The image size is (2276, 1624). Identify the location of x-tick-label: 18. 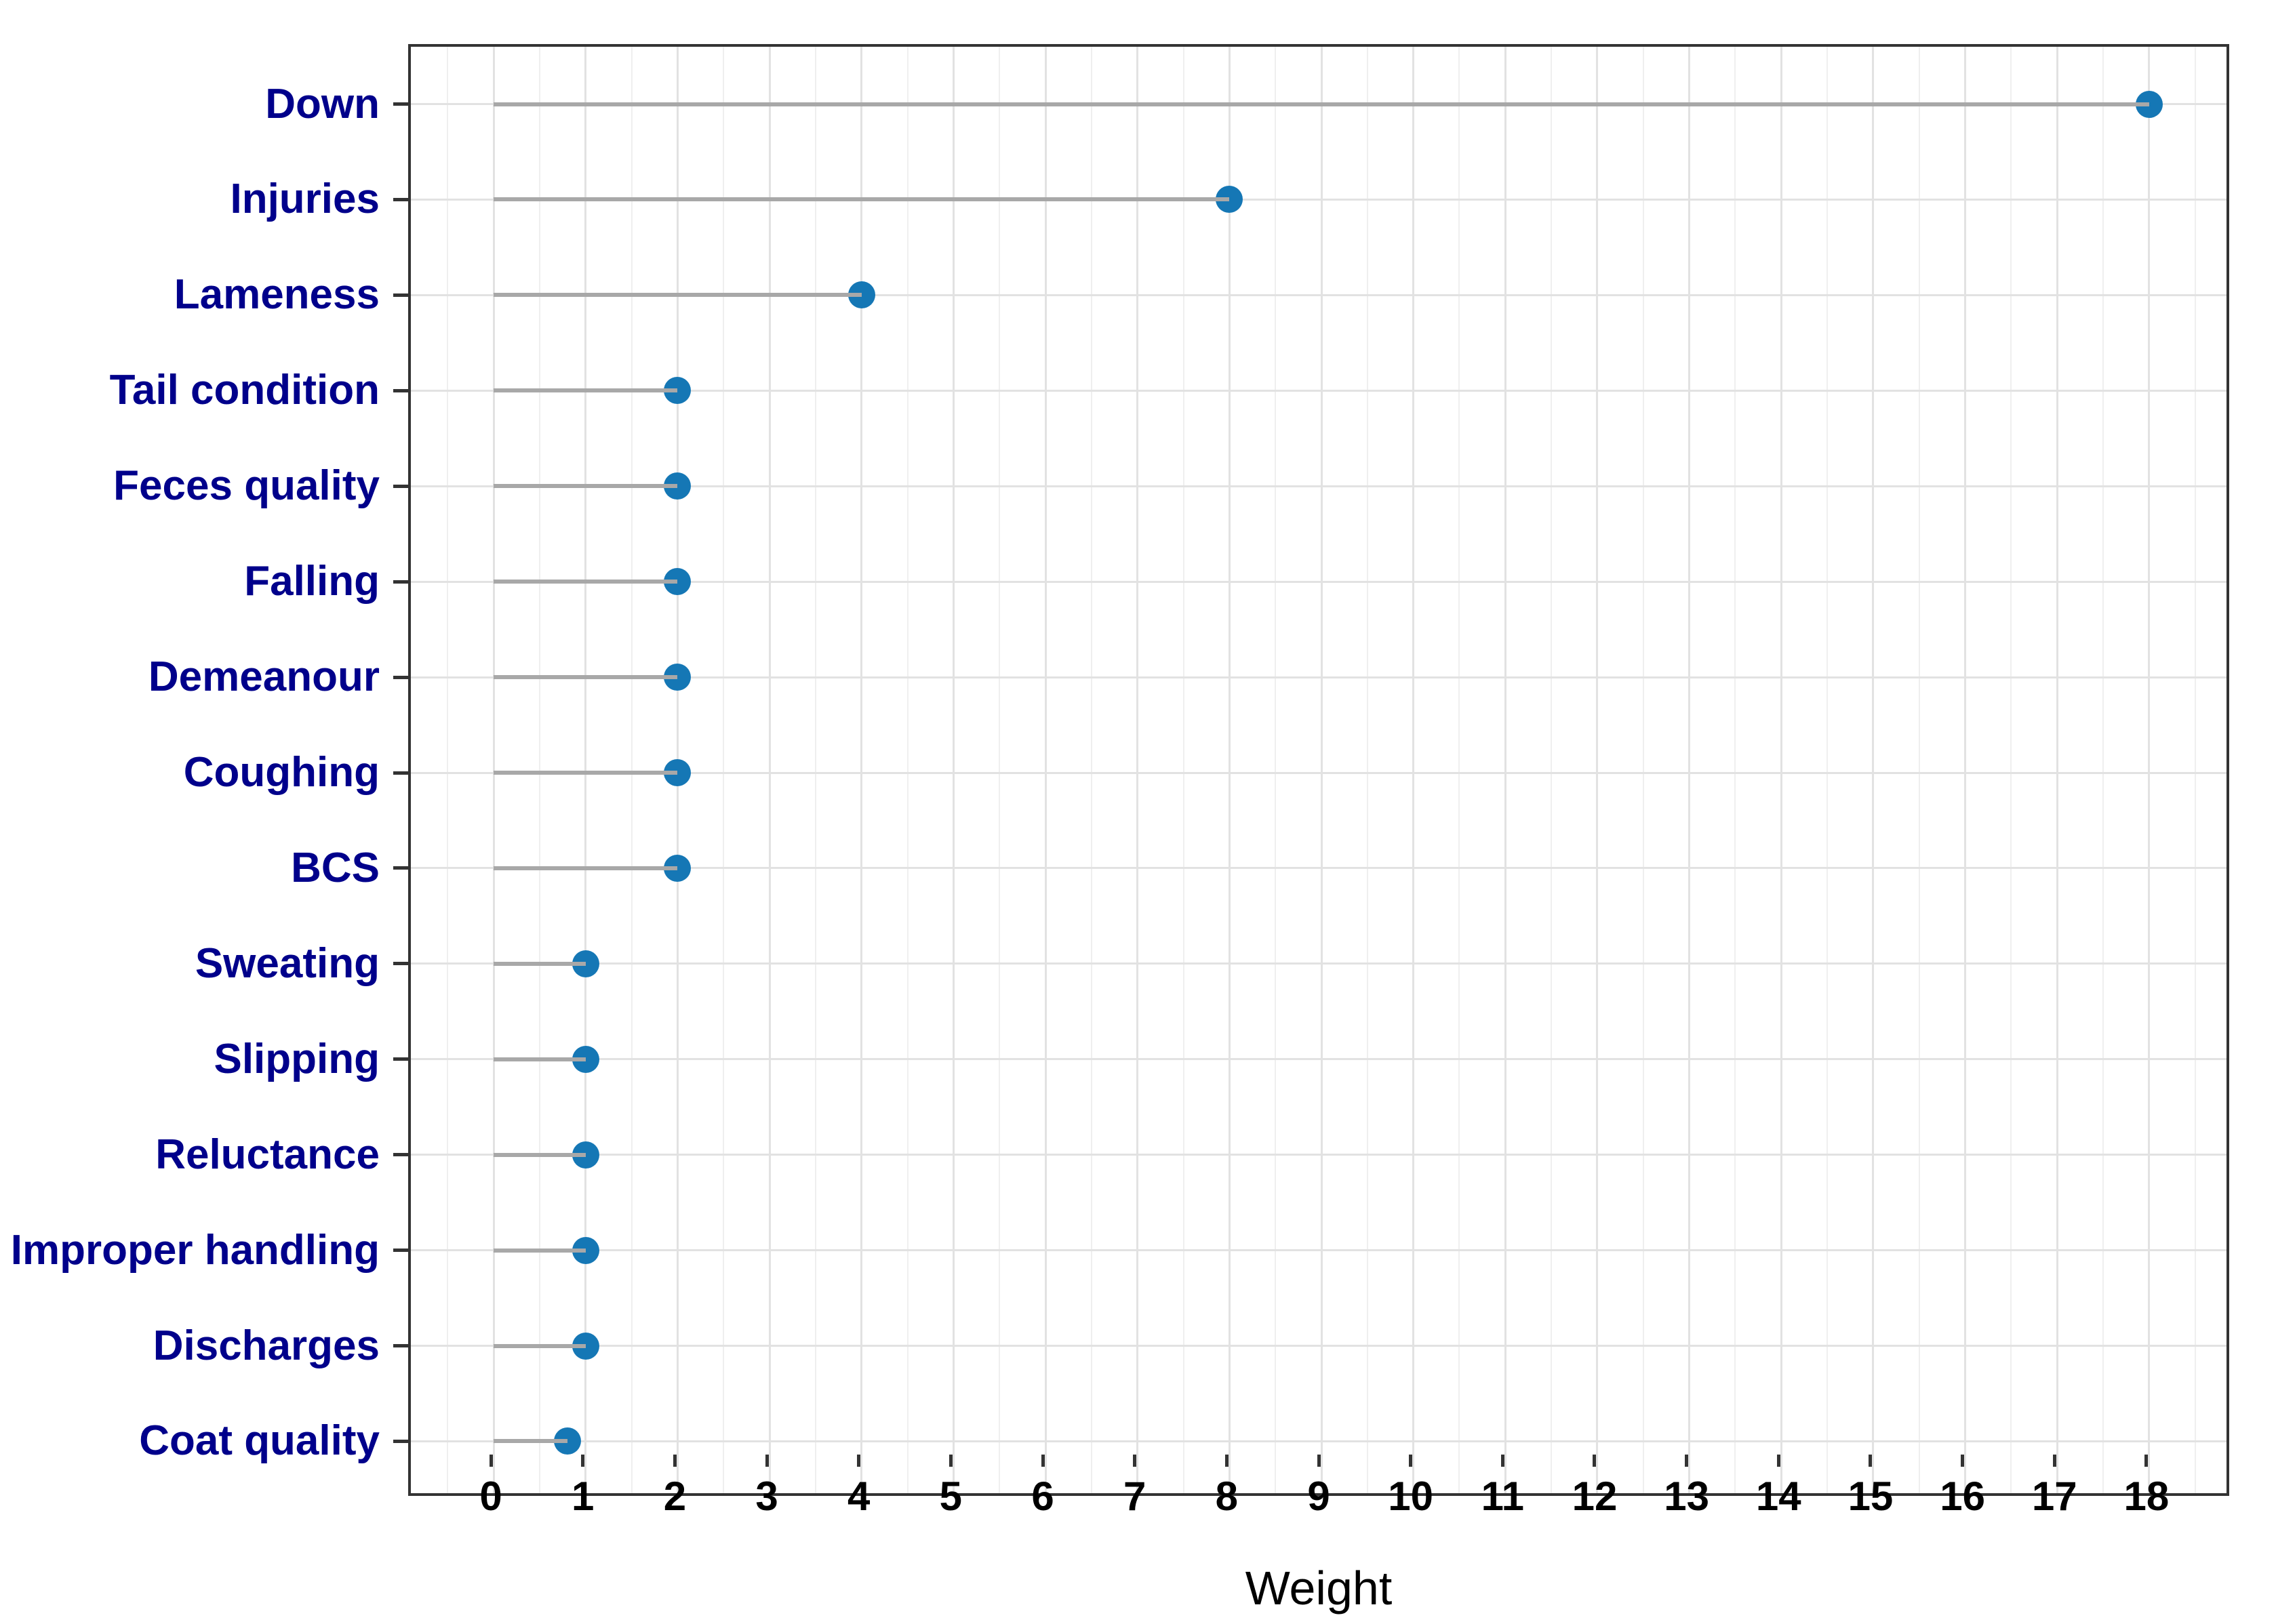
(2146, 1496).